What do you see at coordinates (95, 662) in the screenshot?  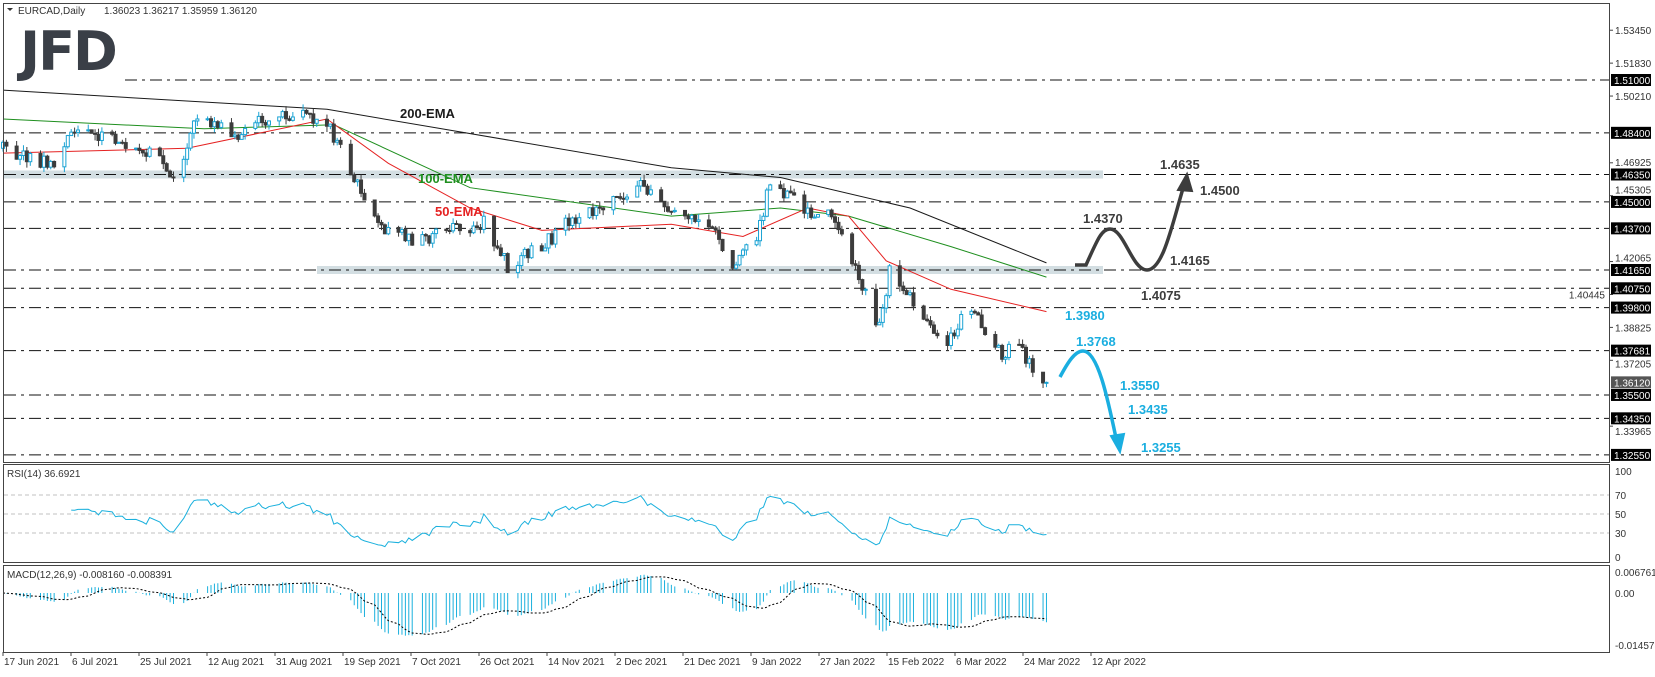 I see `date-tick-label: 6 Jul 2021` at bounding box center [95, 662].